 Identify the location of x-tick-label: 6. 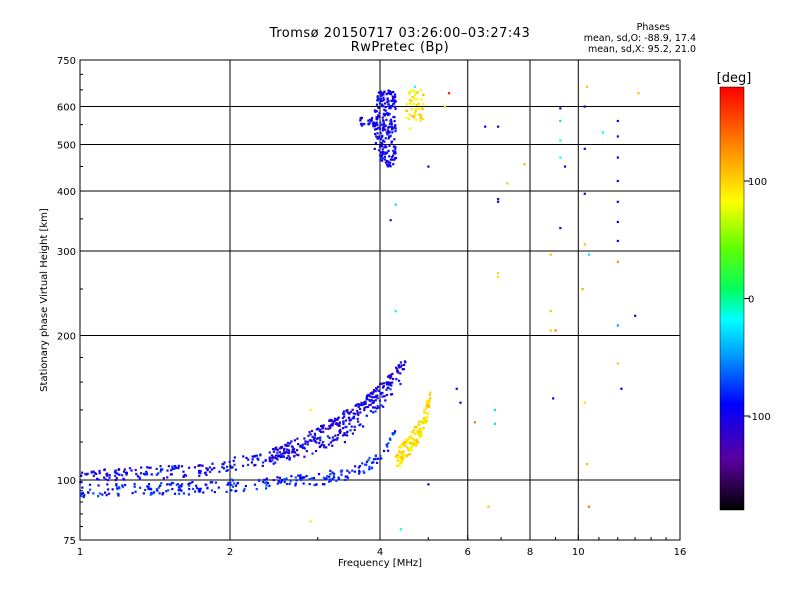
(468, 552).